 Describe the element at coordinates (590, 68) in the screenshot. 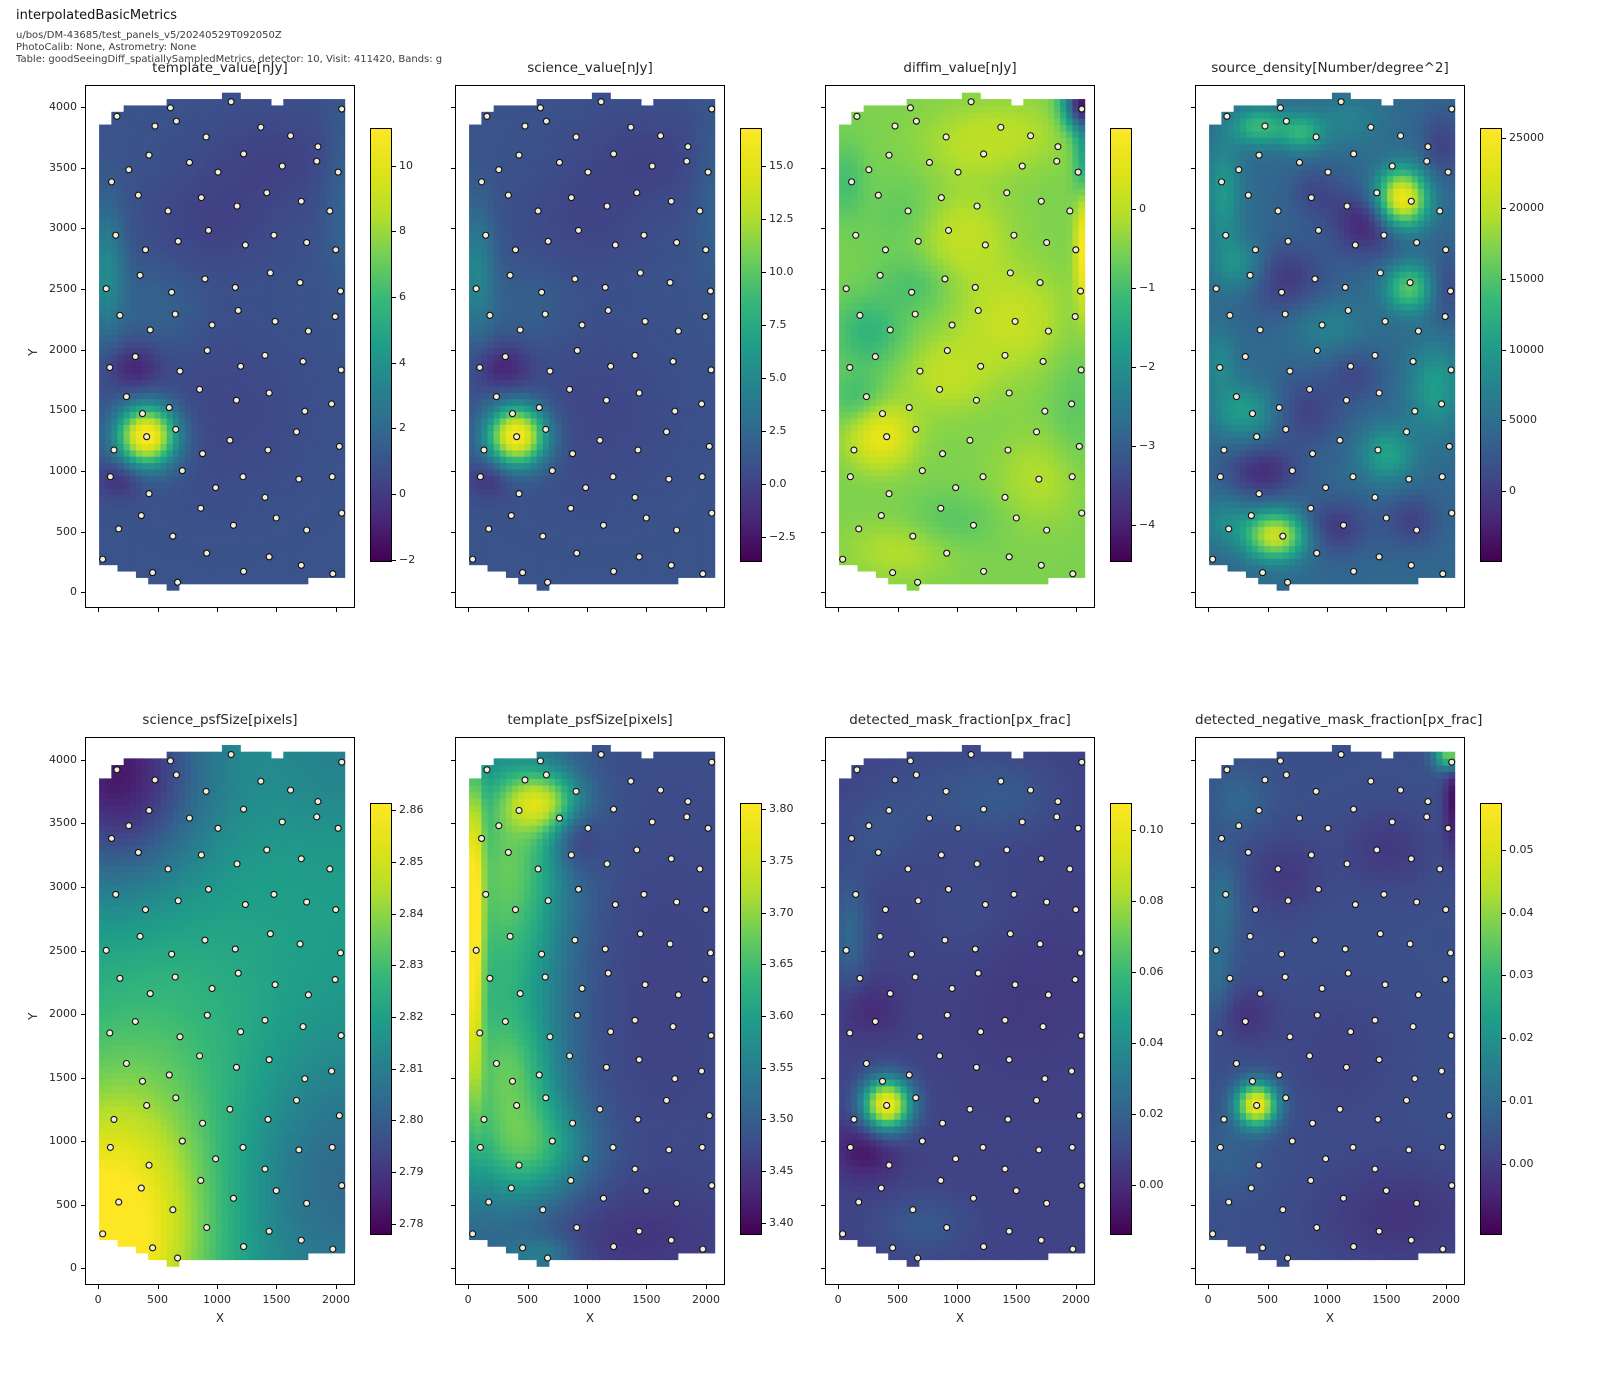

I see `panel-title-science_value: science_value[nJy]` at that location.